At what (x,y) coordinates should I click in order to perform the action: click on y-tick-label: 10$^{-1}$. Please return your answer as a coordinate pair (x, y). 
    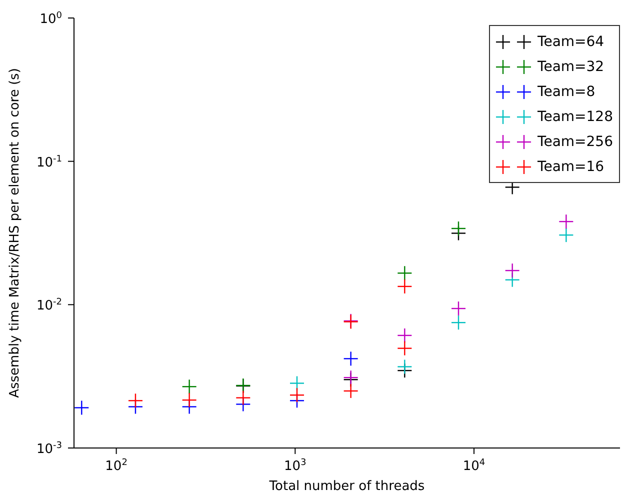
    Looking at the image, I should click on (49, 162).